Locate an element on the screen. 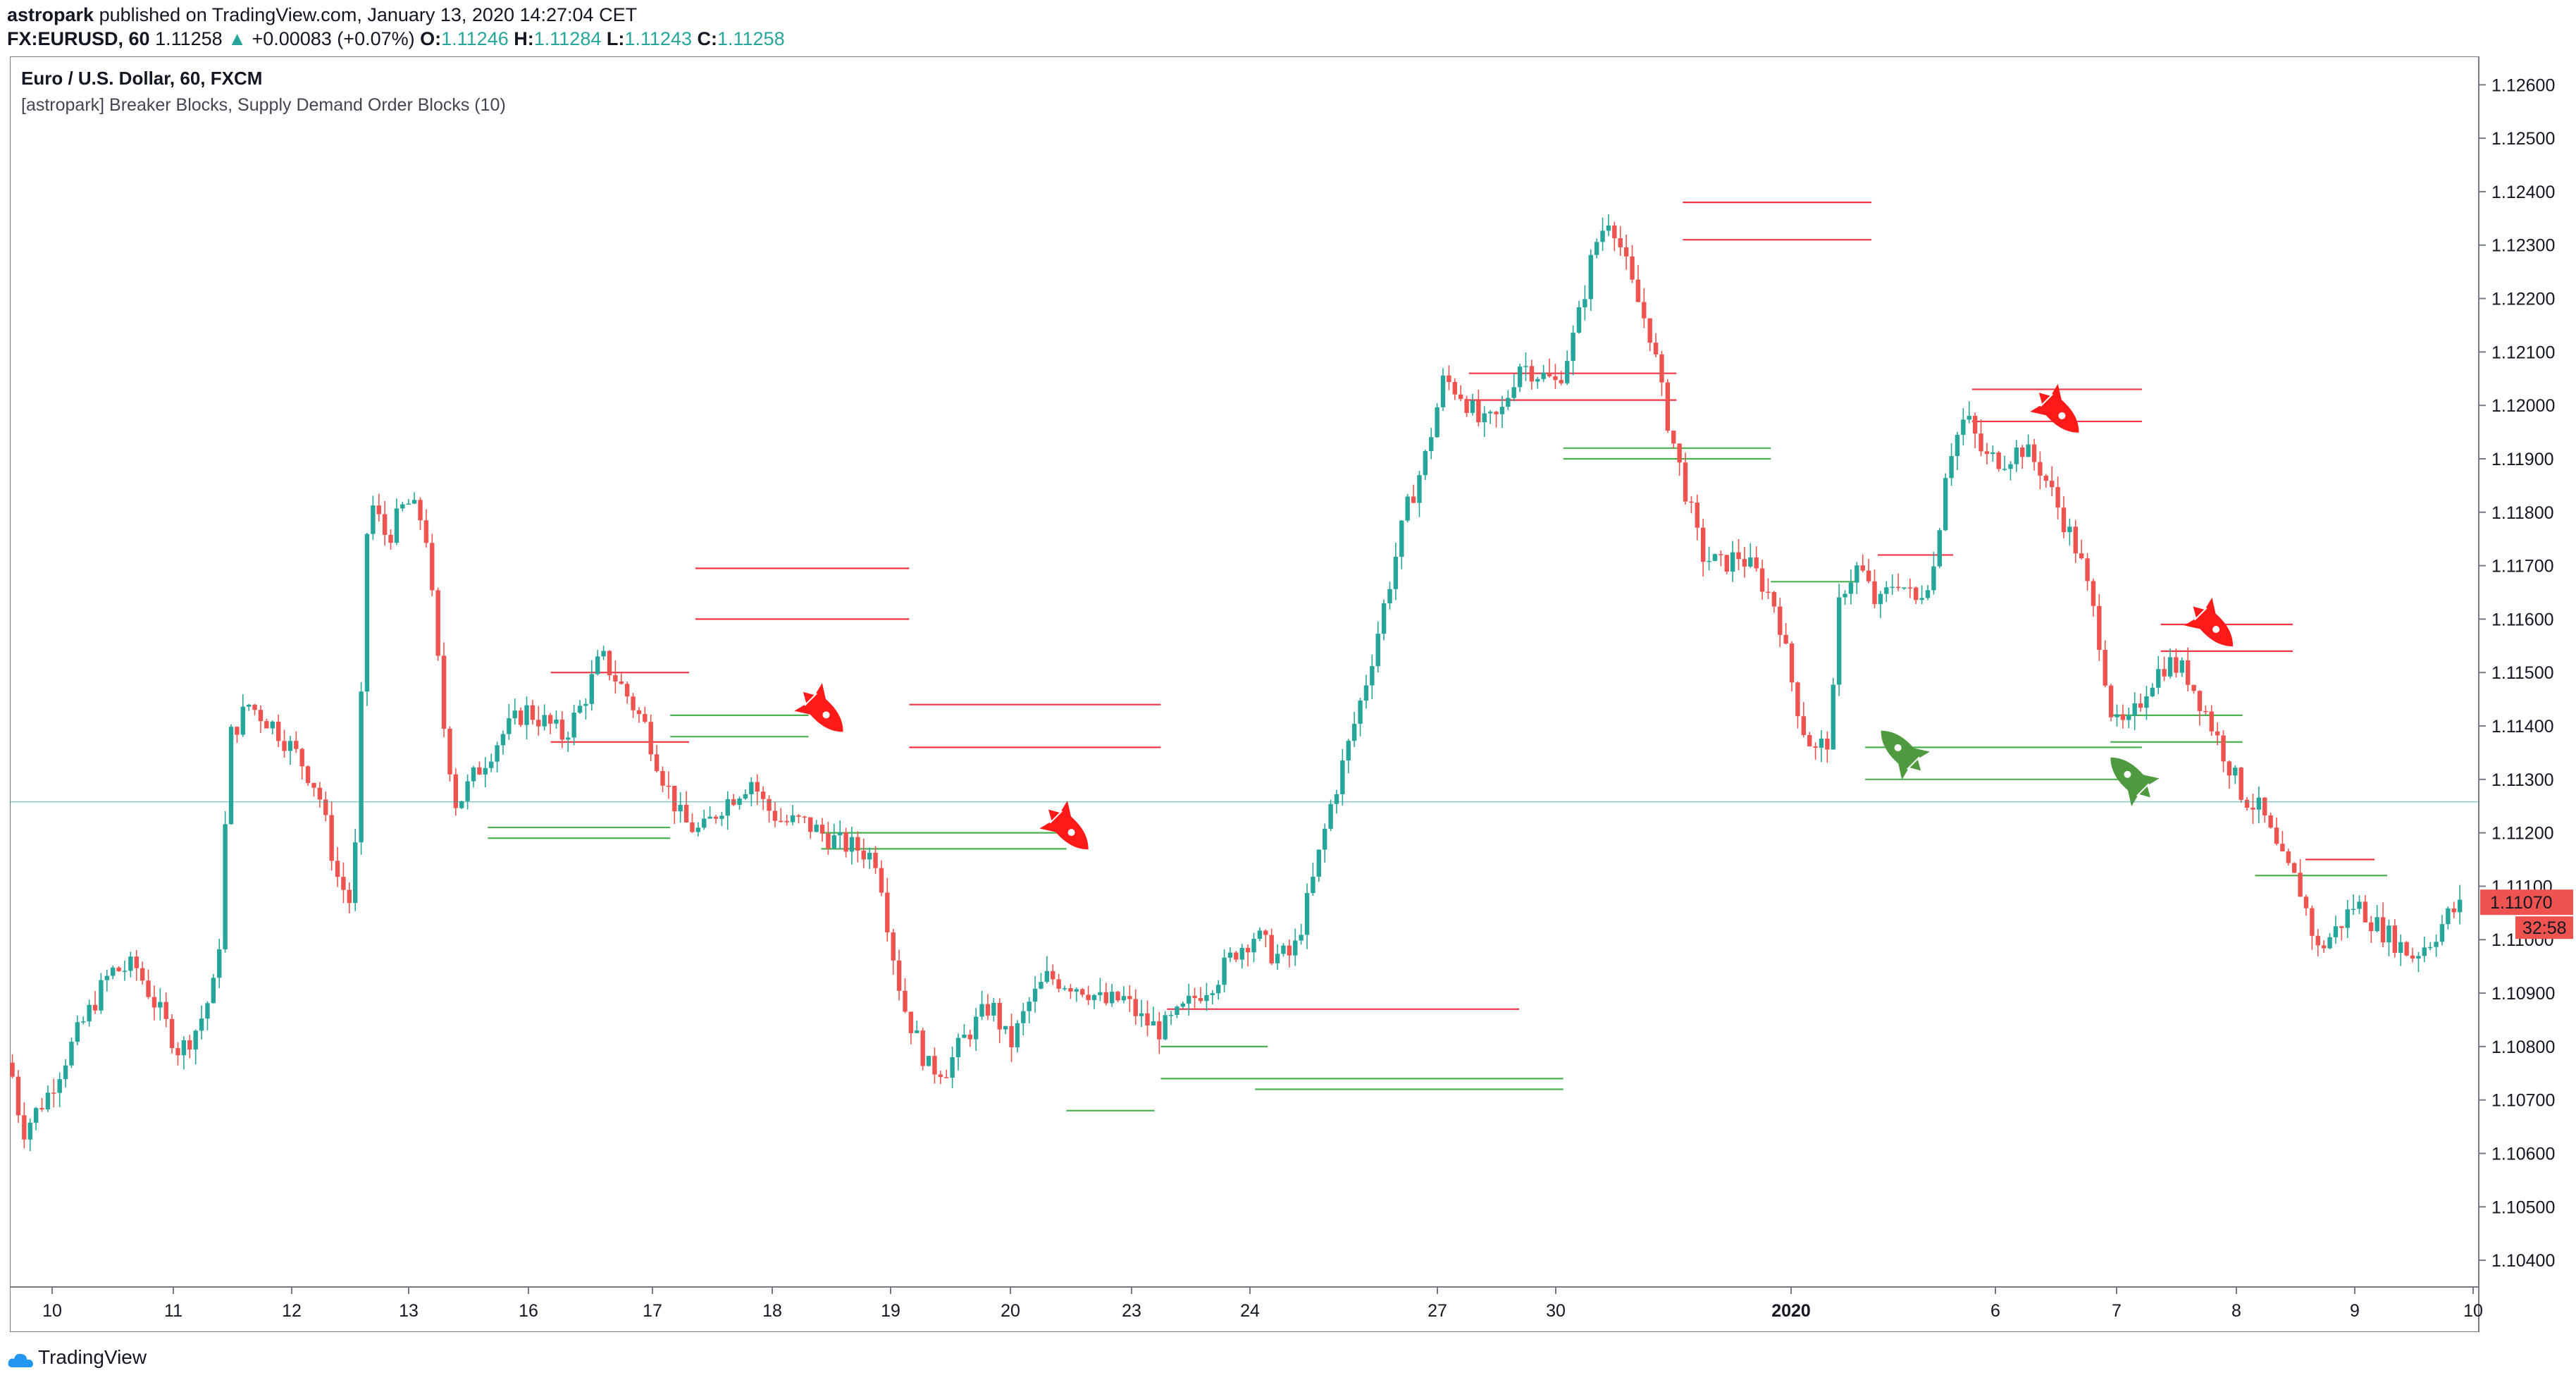 The image size is (2576, 1380). y-tick-label: 1.10600 is located at coordinates (2523, 1154).